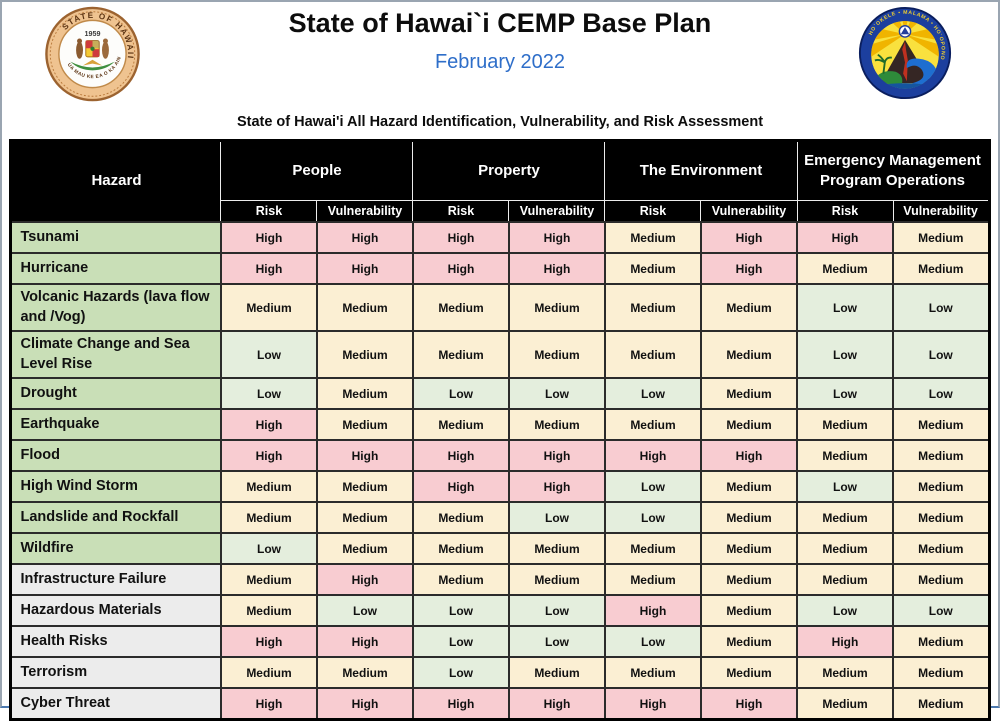 This screenshot has height=721, width=1000. Describe the element at coordinates (509, 170) in the screenshot. I see `column-group-header: Property` at that location.